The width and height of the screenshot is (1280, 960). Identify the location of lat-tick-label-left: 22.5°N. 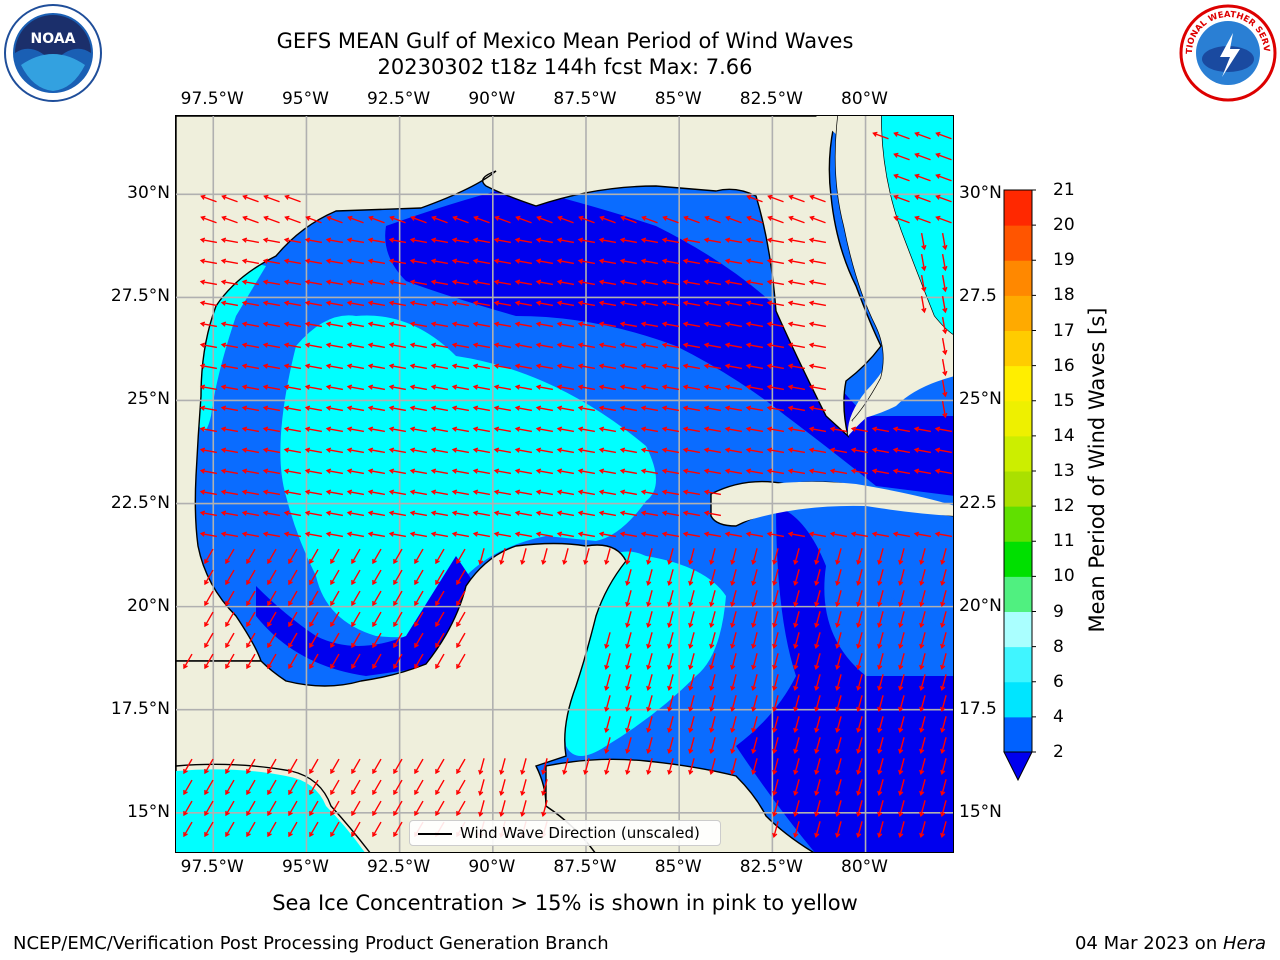
(140, 502).